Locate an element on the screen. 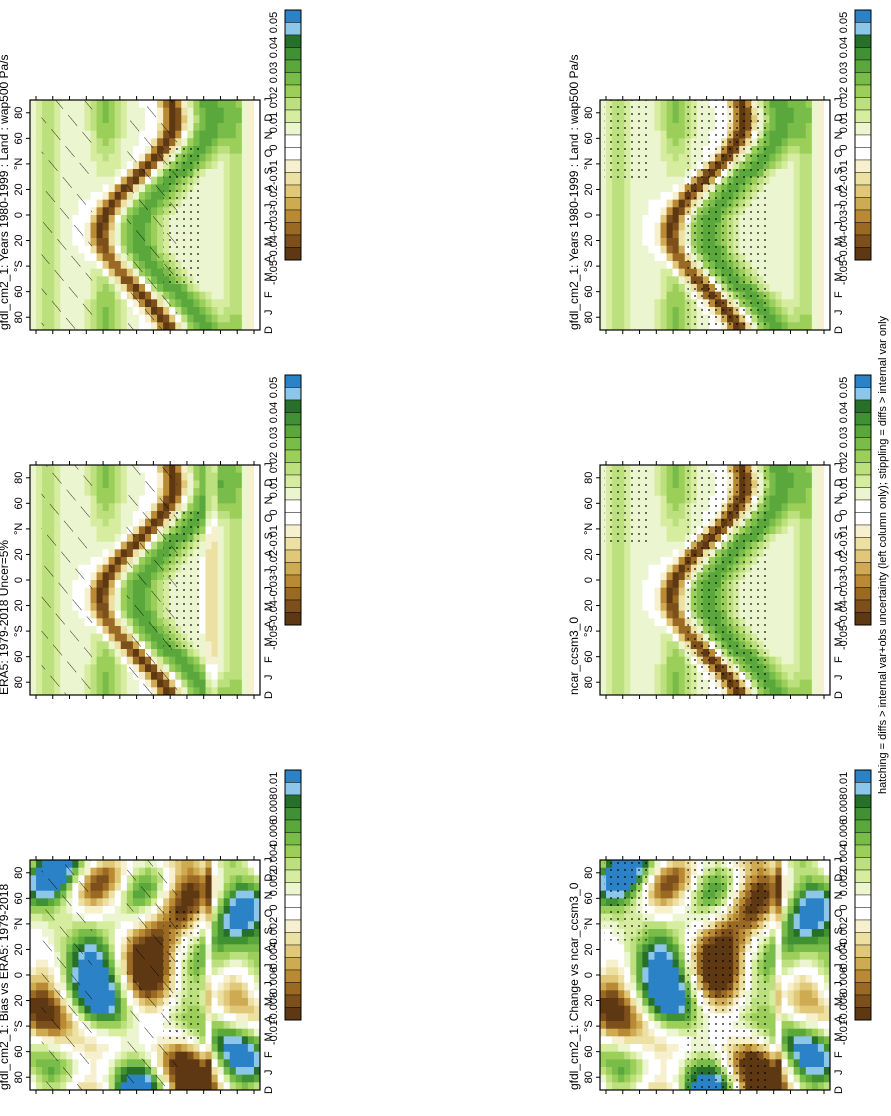 The image size is (891, 1116). x-tick-label: 0 is located at coordinates (589, 215).